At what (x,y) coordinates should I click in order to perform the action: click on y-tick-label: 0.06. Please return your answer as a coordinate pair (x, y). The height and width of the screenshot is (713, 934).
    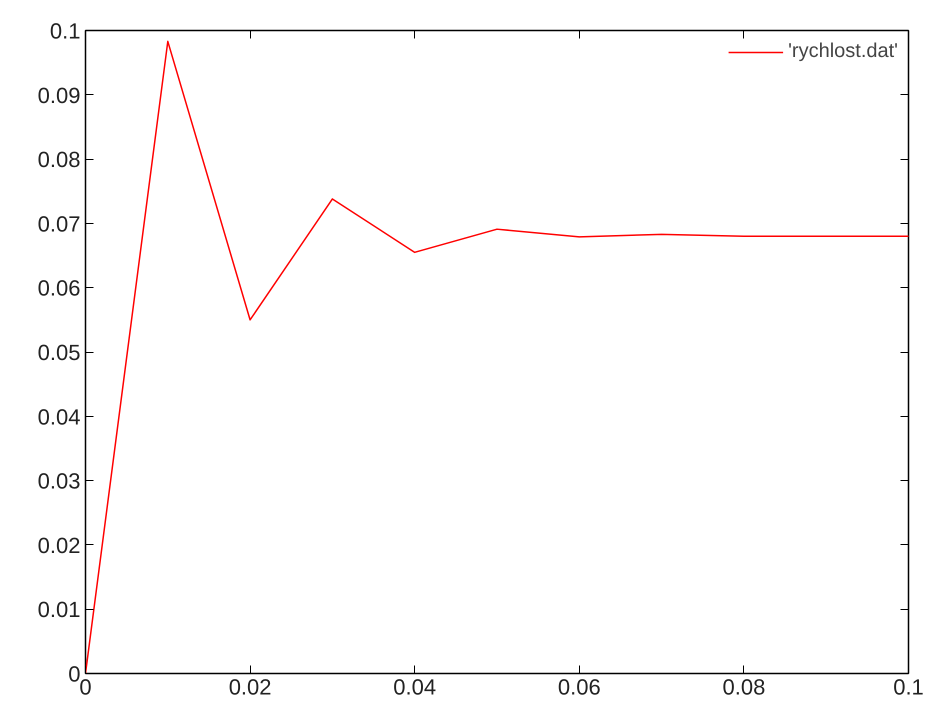
    Looking at the image, I should click on (59, 288).